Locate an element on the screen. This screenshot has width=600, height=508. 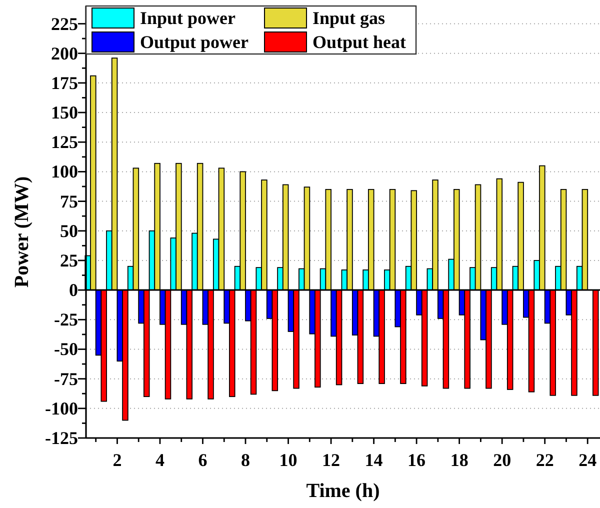
y-tick-label: -75 is located at coordinates (66, 378).